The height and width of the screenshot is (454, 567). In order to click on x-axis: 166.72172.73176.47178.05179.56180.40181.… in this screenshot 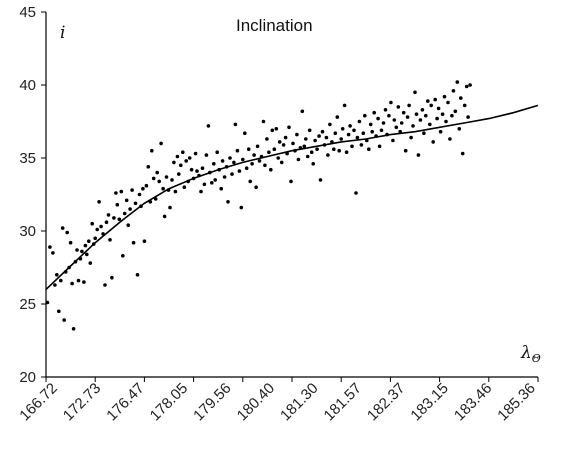, I will do `click(277, 400)`.